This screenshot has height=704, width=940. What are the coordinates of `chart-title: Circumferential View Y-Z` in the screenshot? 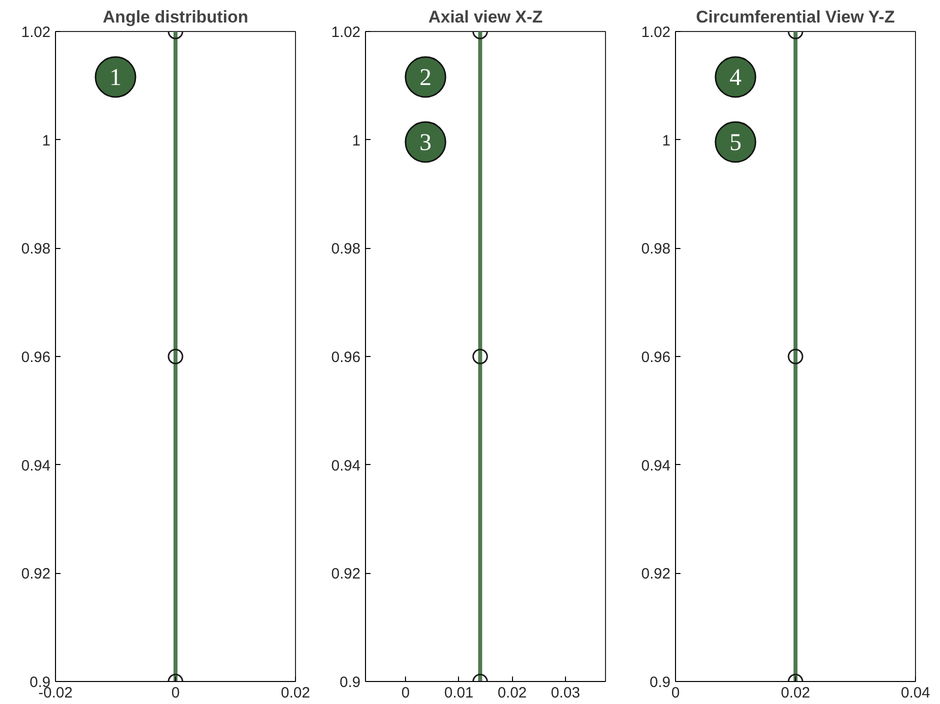 It's located at (795, 17).